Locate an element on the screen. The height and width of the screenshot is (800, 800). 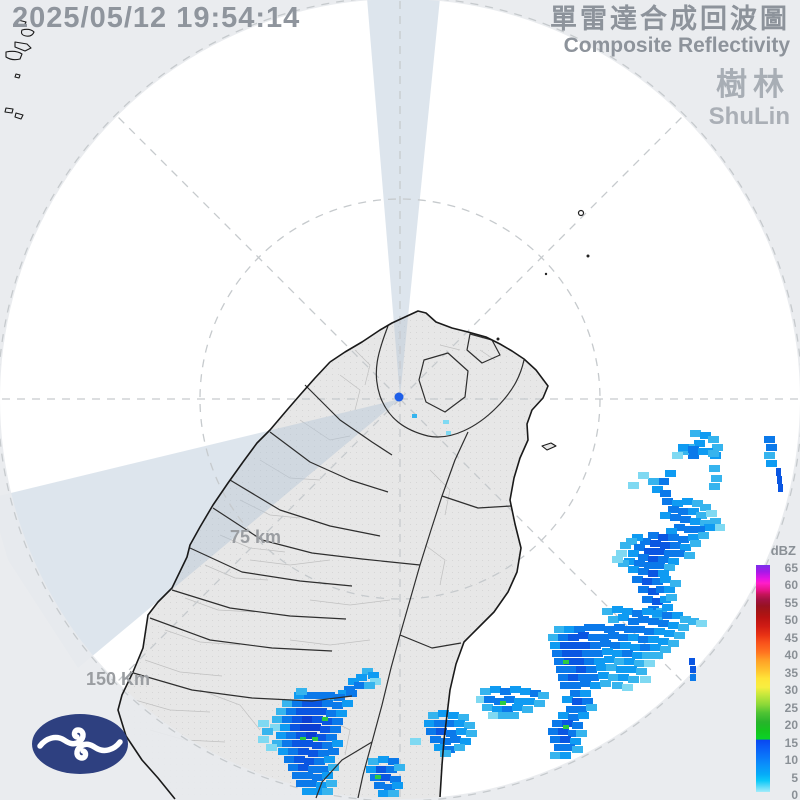
legend-tick-label: 60 is located at coordinates (791, 585).